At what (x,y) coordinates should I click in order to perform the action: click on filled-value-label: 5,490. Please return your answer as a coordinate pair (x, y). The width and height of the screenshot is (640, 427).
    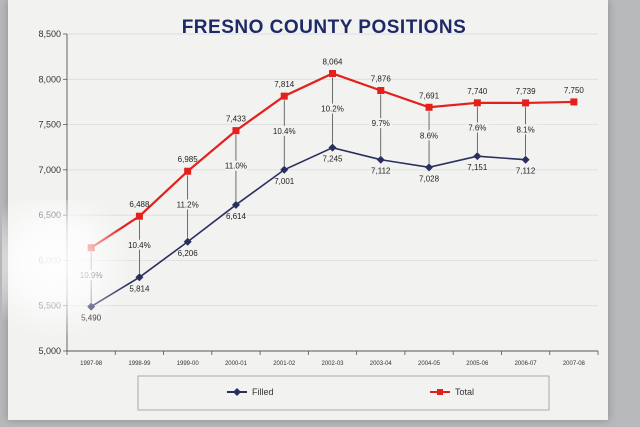
    Looking at the image, I should click on (91, 318).